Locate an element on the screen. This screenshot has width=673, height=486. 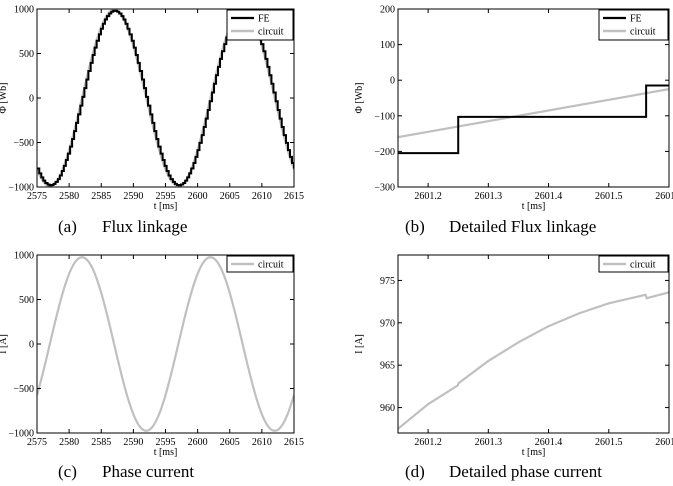
y-tick-label: −200 is located at coordinates (384, 152).